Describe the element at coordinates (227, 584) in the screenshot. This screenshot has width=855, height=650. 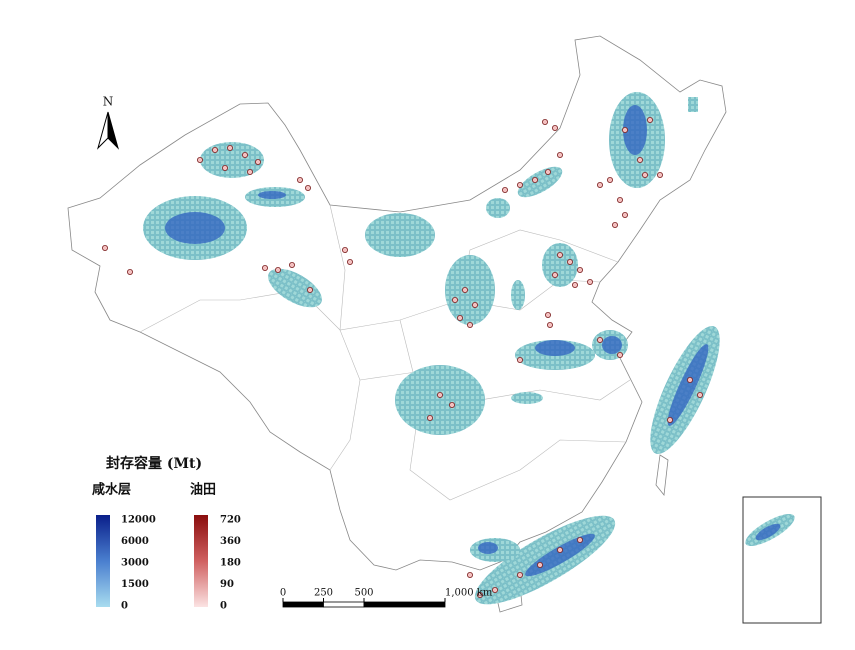
I see `legend-tick-label: 90` at that location.